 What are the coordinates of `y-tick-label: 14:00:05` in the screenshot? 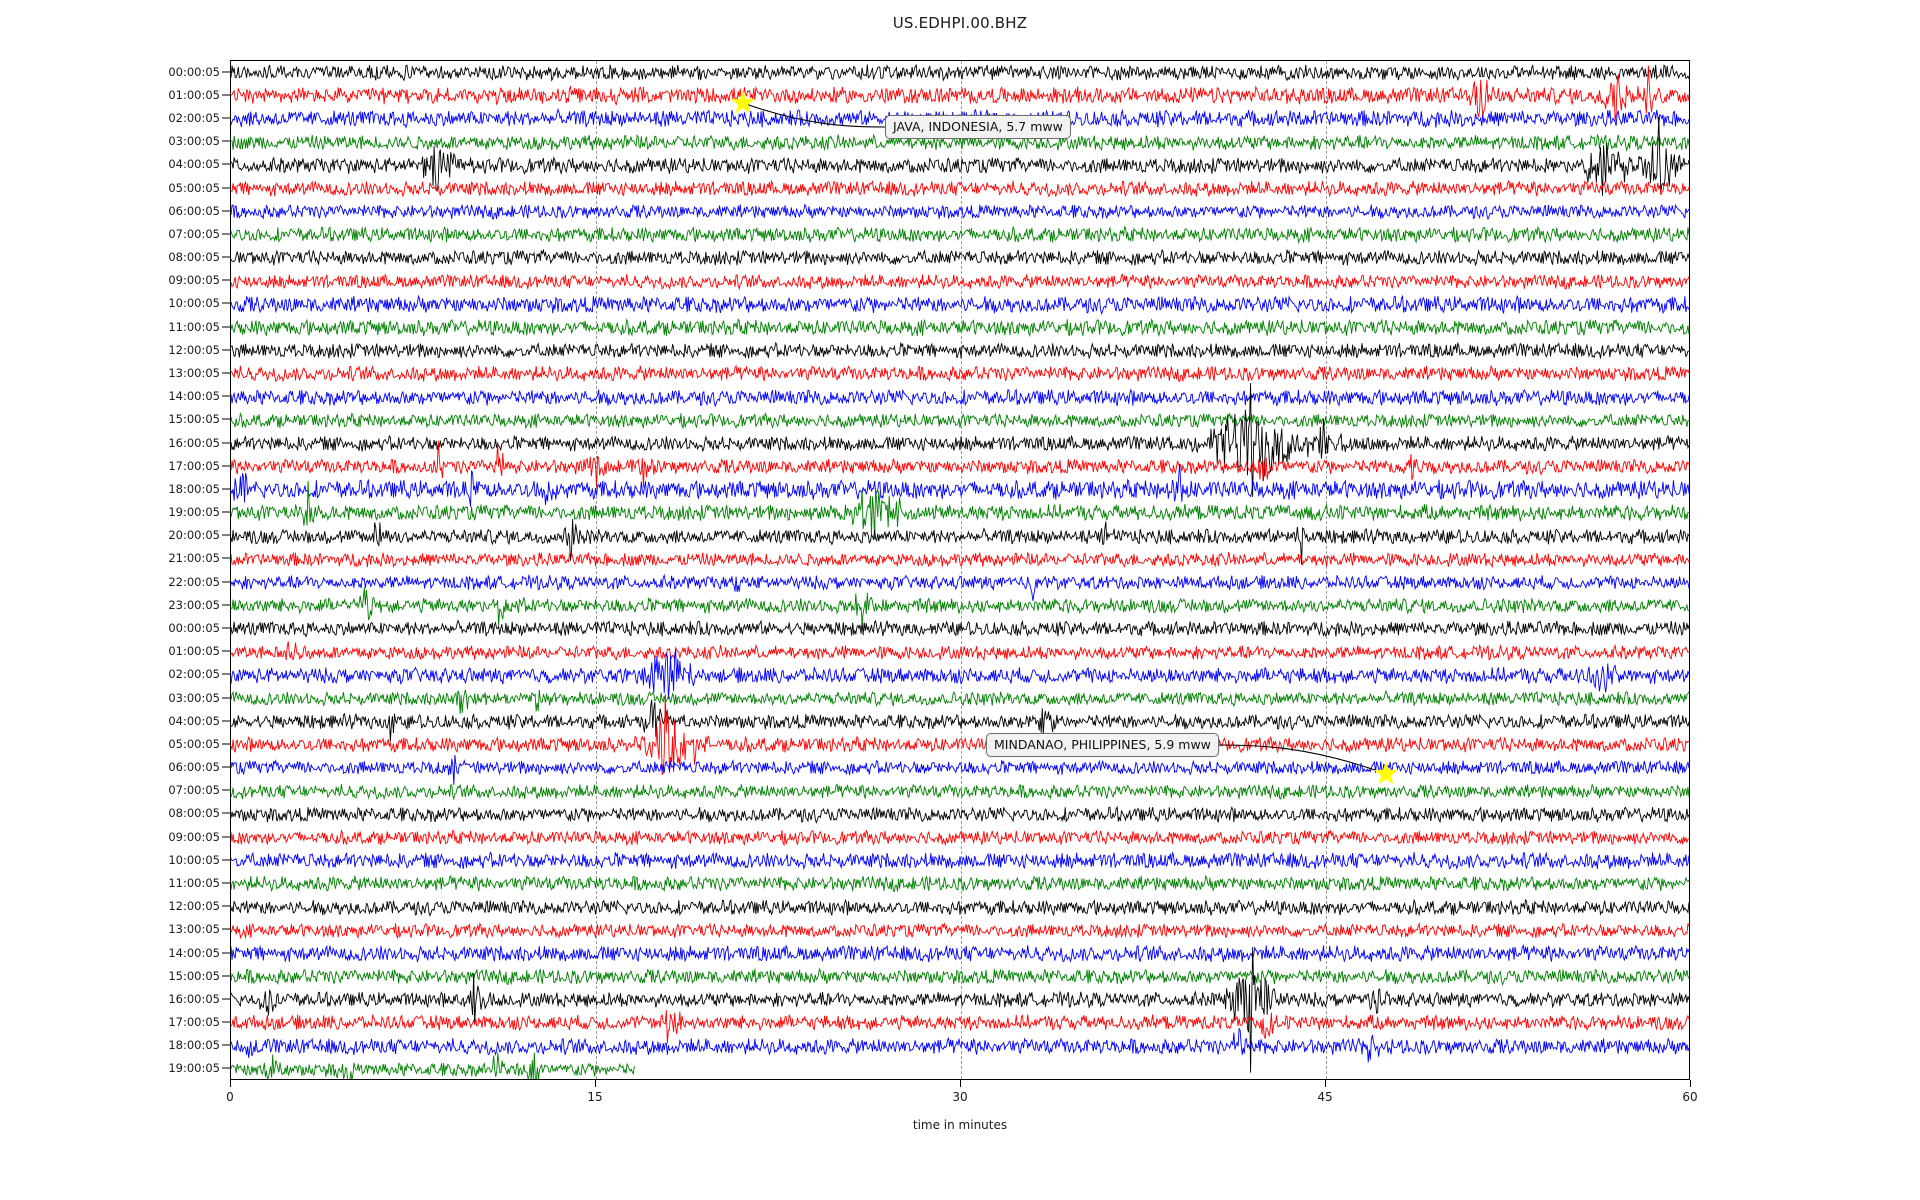 It's located at (194, 396).